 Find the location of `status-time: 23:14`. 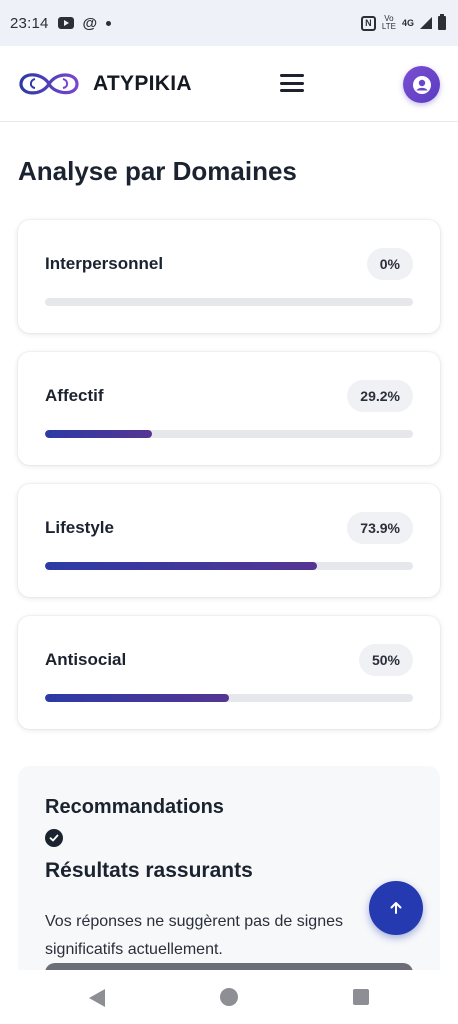

status-time: 23:14 is located at coordinates (29, 23).